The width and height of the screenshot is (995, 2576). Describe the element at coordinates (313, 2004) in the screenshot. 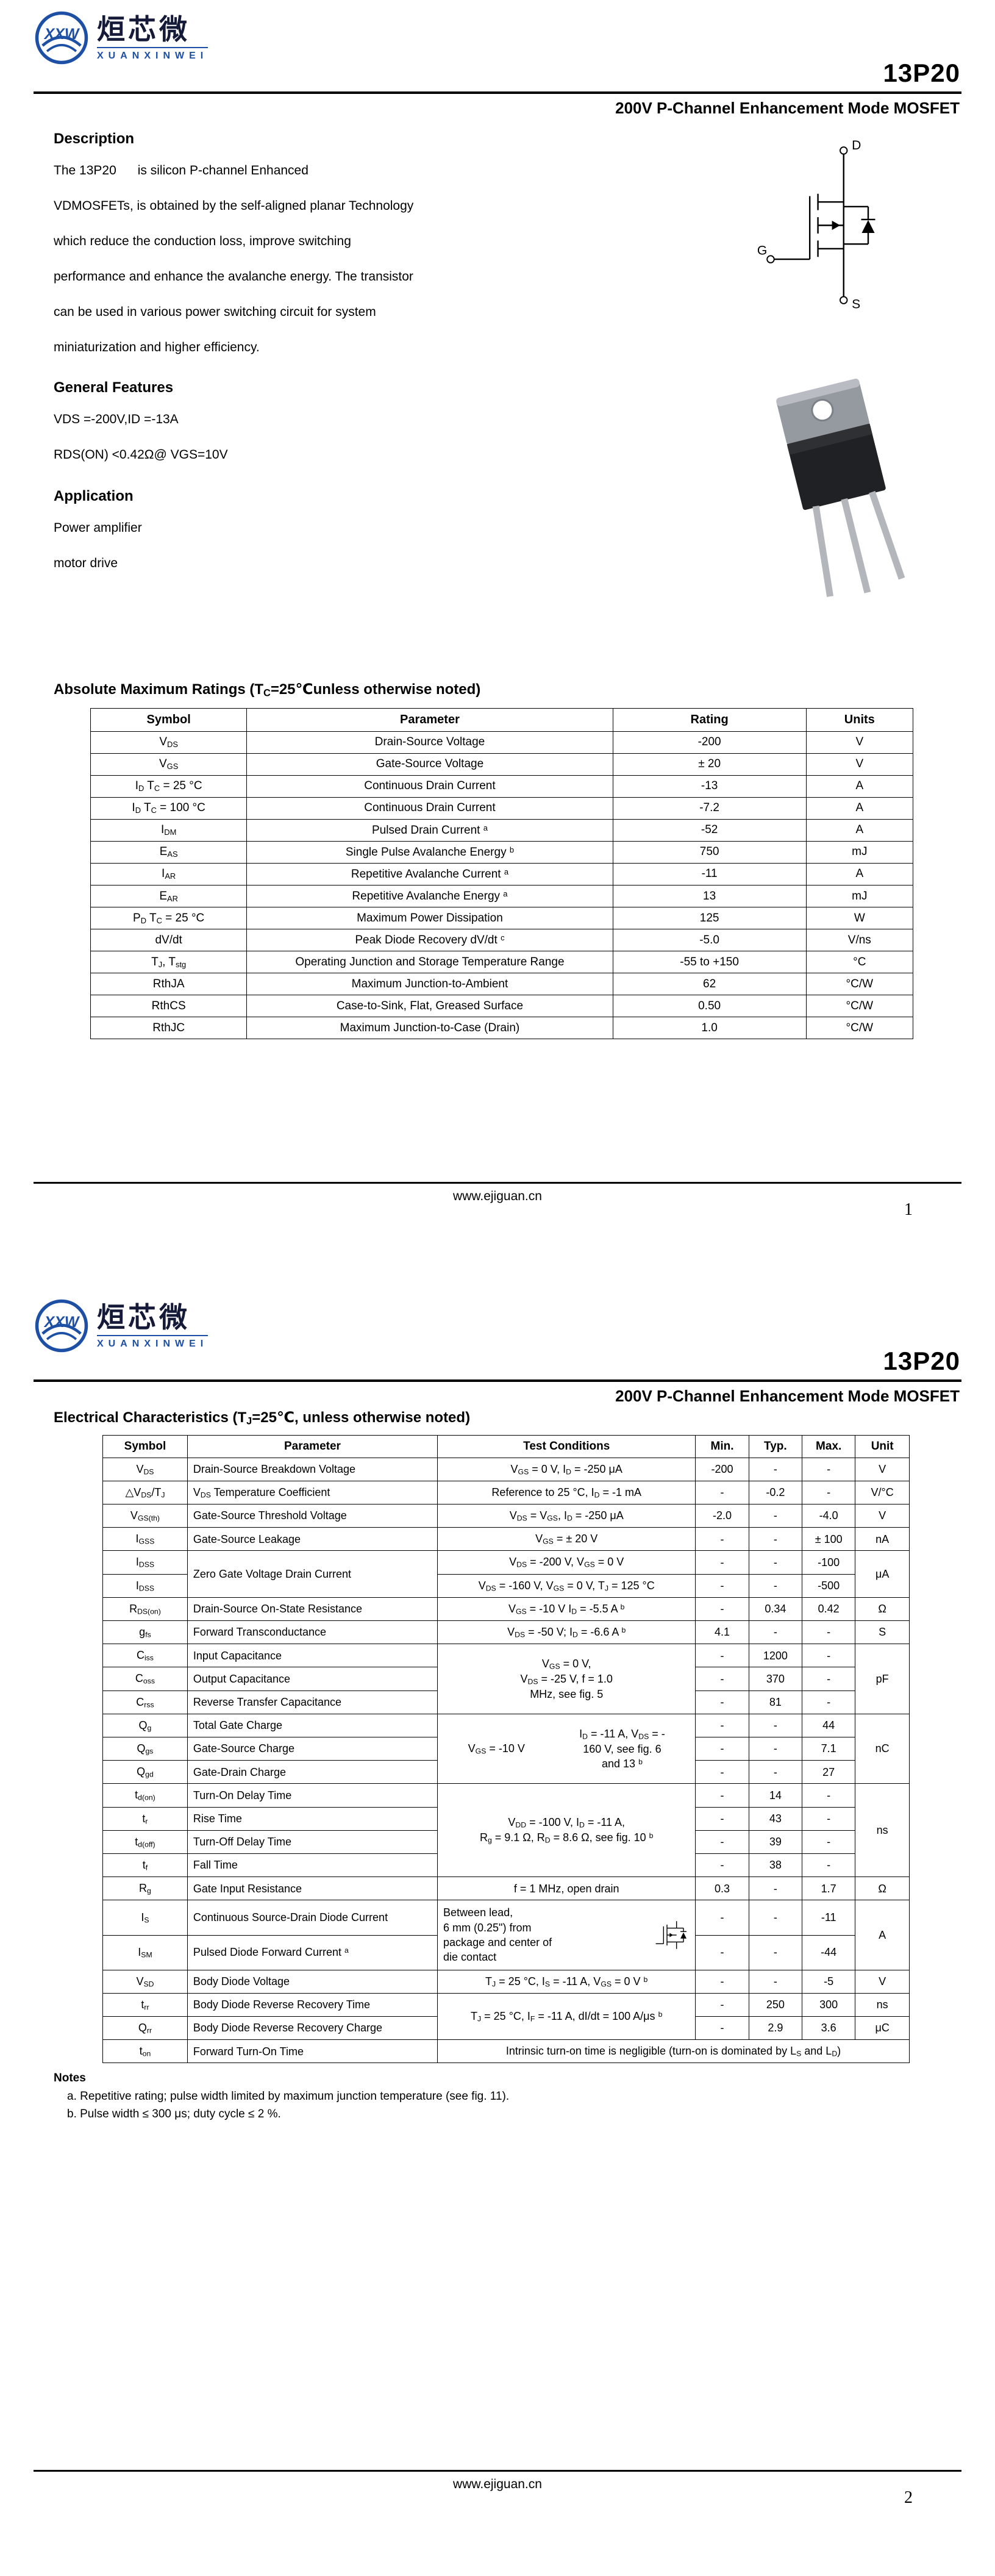

I see `cell-parameter: Body Diode Reverse Recovery Time` at that location.